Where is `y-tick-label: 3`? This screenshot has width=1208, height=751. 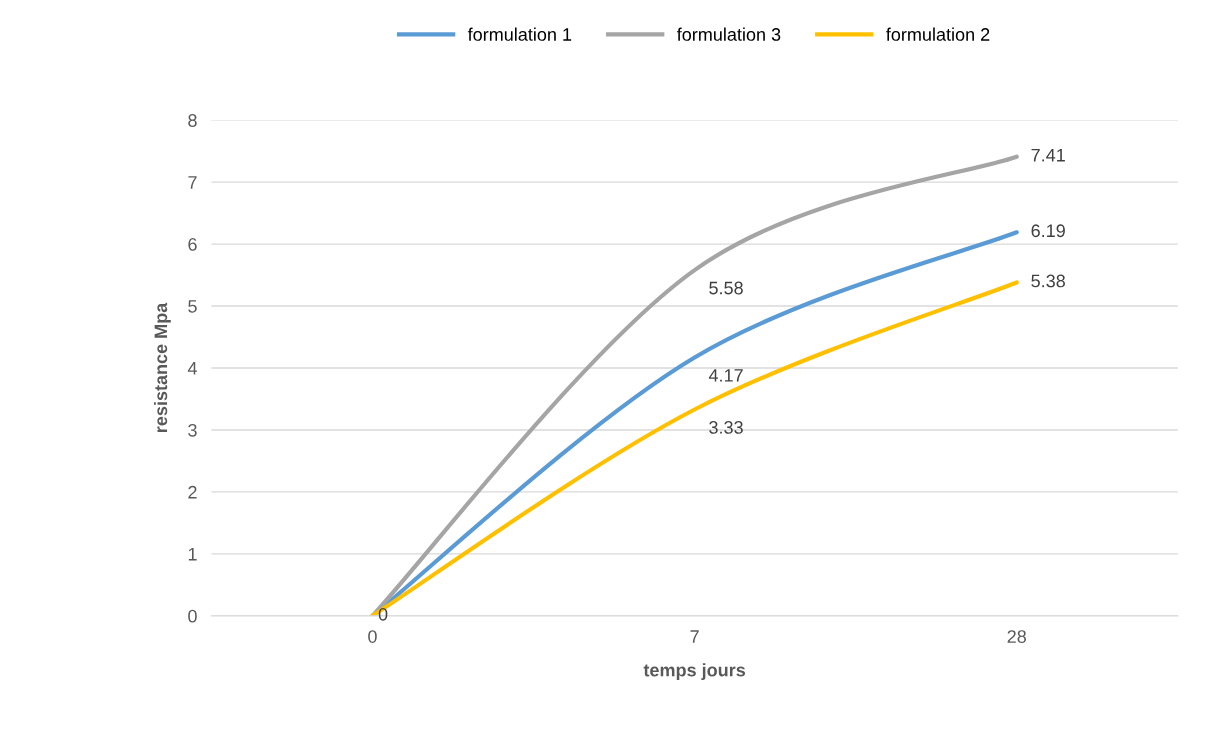
y-tick-label: 3 is located at coordinates (192, 430).